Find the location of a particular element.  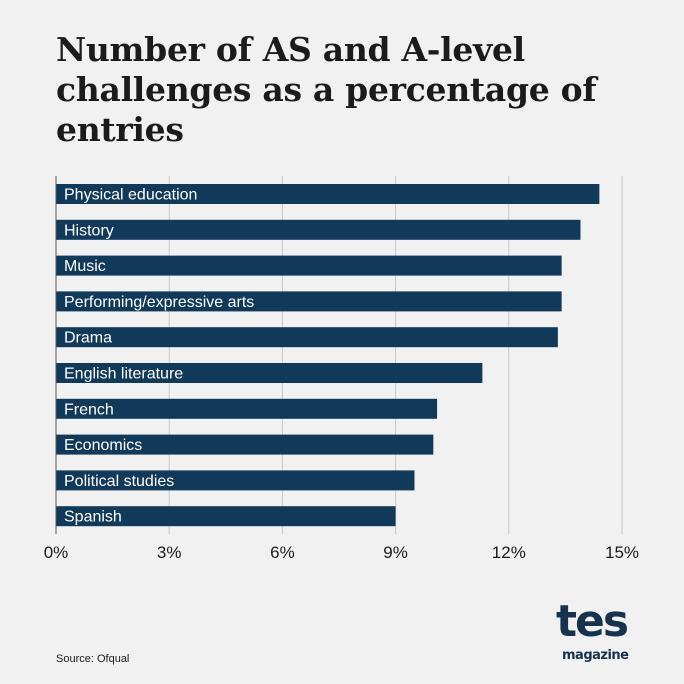

bar-label-3: Performing/expressive arts is located at coordinates (159, 302).